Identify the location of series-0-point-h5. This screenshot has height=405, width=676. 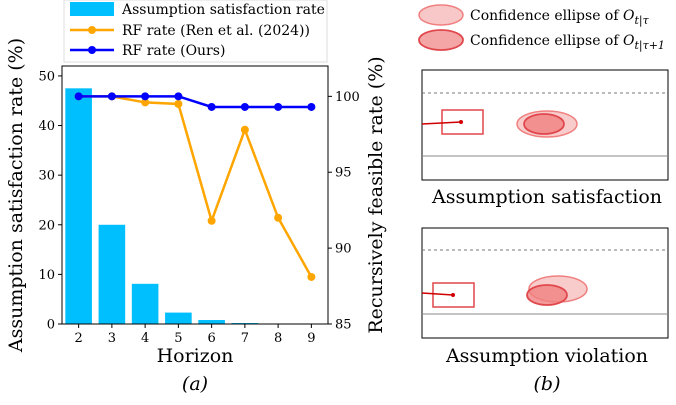
(178, 103).